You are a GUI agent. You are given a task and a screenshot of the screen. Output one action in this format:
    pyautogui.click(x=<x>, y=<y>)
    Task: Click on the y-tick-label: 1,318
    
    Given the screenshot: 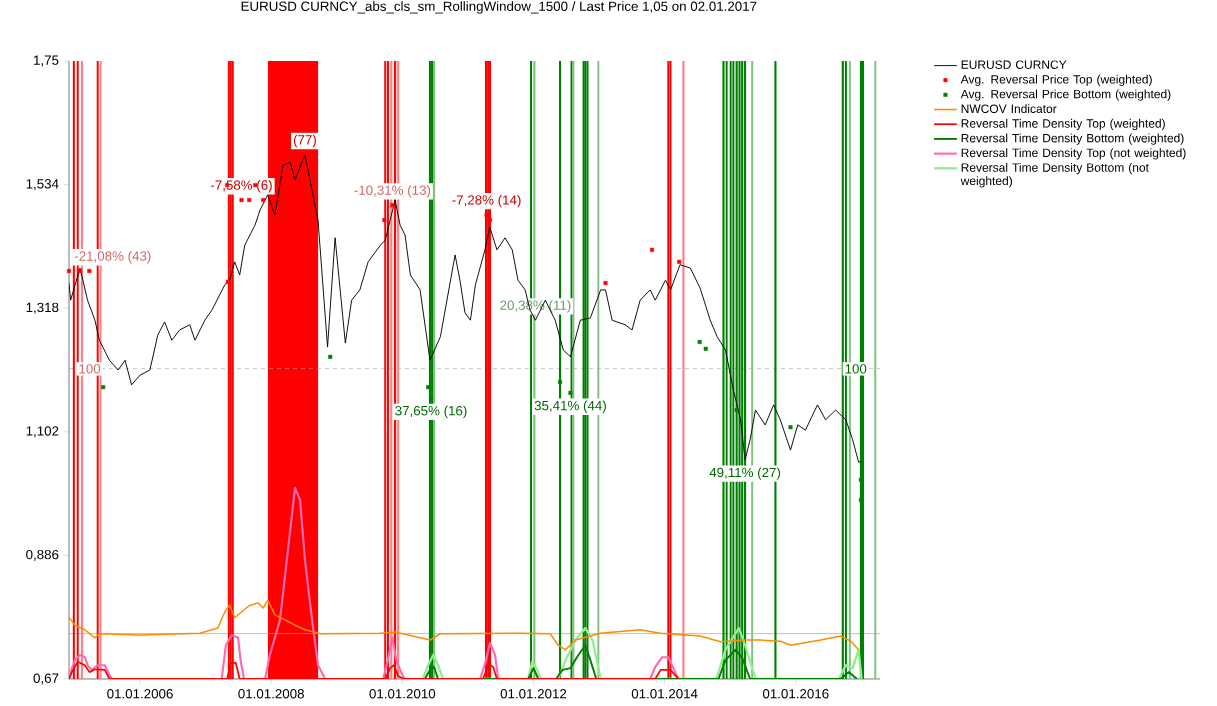 What is the action you would take?
    pyautogui.click(x=42, y=308)
    